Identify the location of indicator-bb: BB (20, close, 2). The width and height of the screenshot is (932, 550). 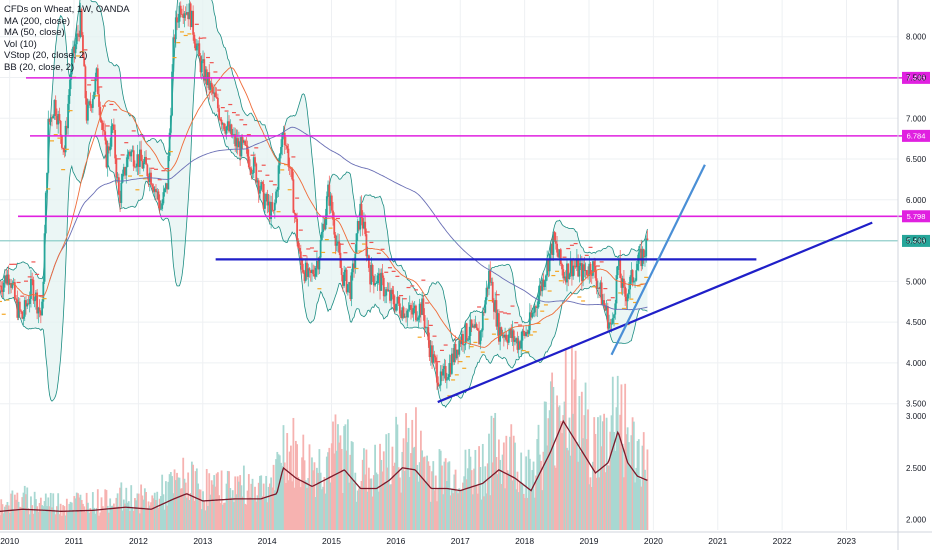
(39, 67).